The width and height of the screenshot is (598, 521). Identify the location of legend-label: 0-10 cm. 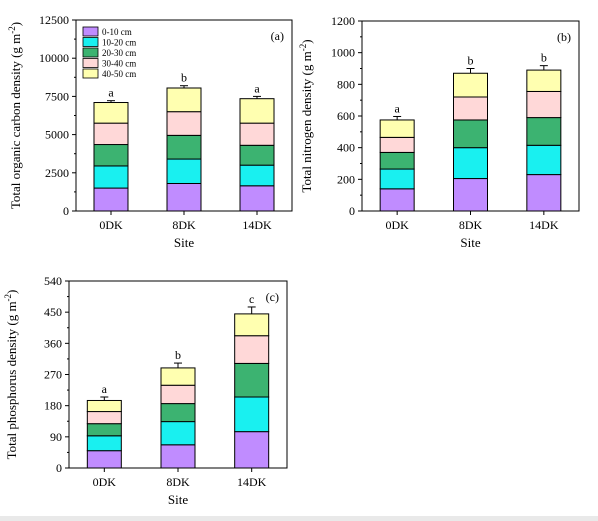
(117, 32).